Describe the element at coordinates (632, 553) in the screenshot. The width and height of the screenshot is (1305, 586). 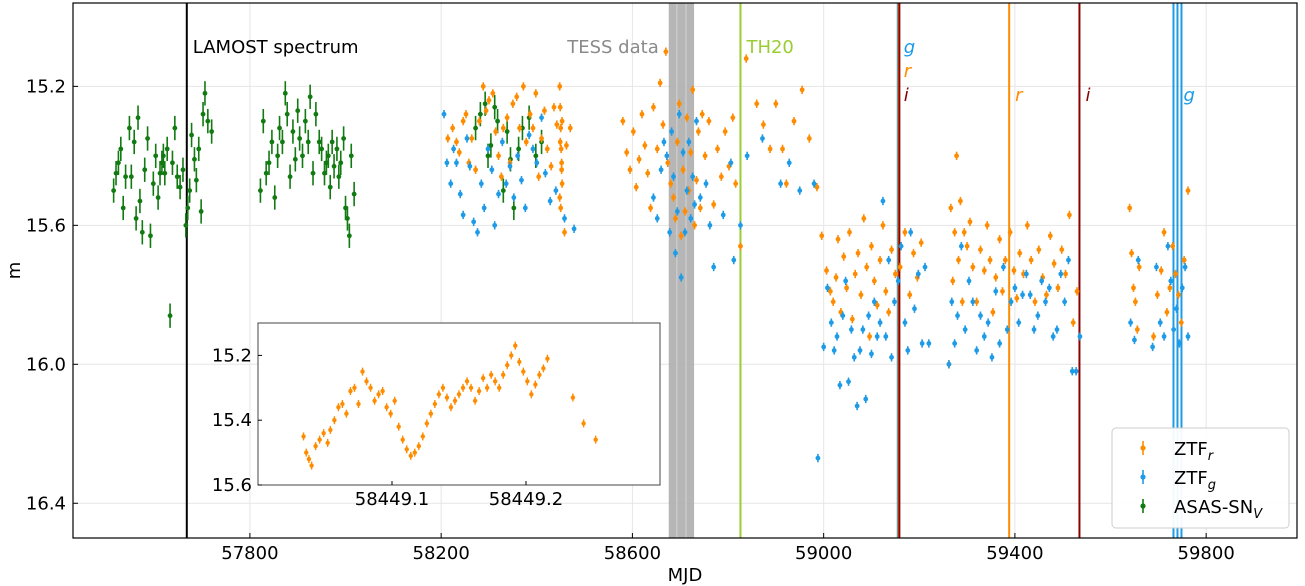
I see `x-tick-label: 58600` at that location.